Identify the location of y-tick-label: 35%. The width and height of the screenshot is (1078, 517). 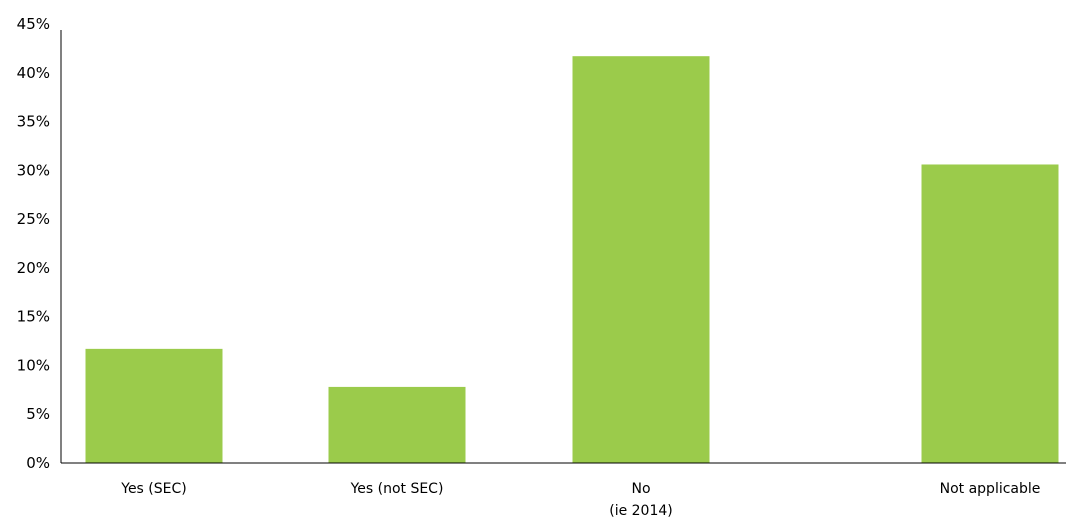
(33, 122).